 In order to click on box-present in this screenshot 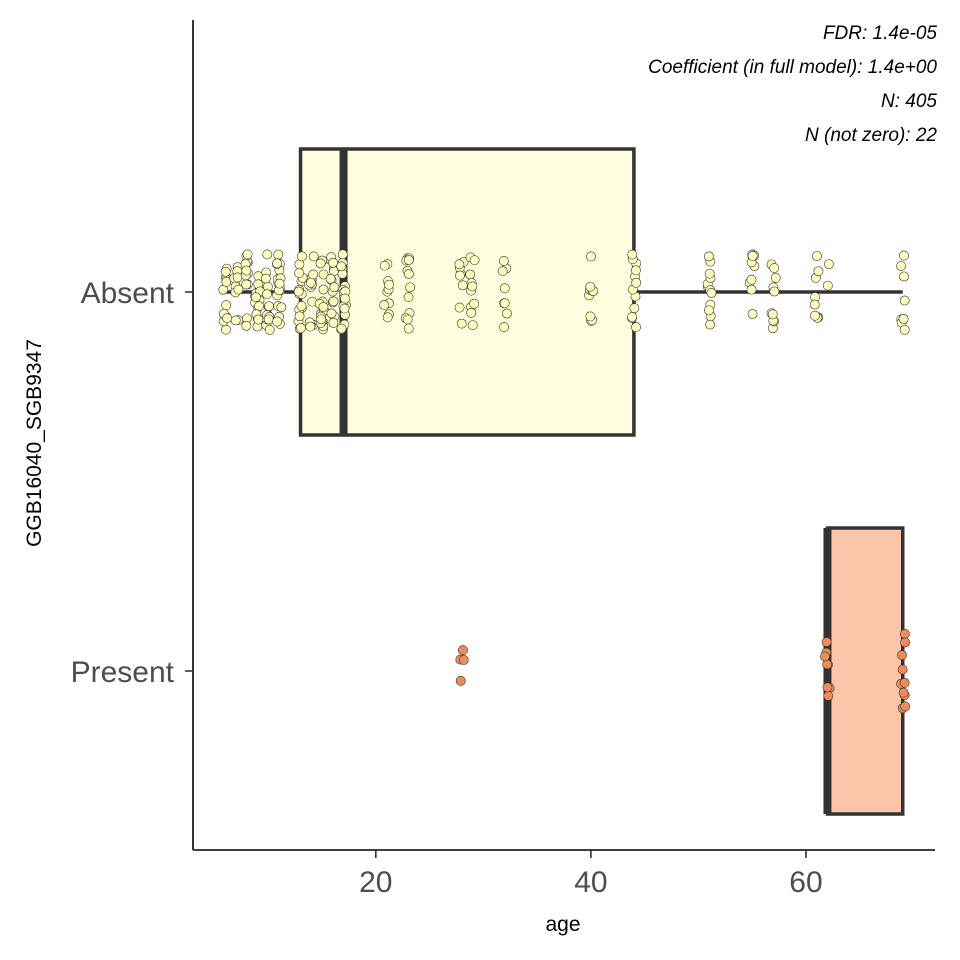, I will do `click(864, 671)`.